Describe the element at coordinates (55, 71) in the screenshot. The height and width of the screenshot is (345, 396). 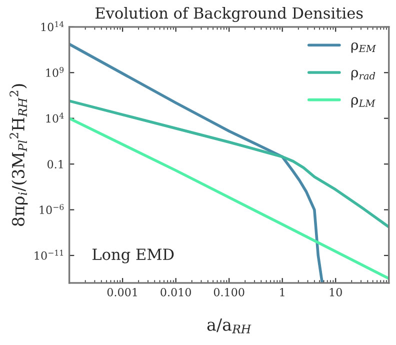
I see `y-tick-label: 10$^{9}$` at that location.